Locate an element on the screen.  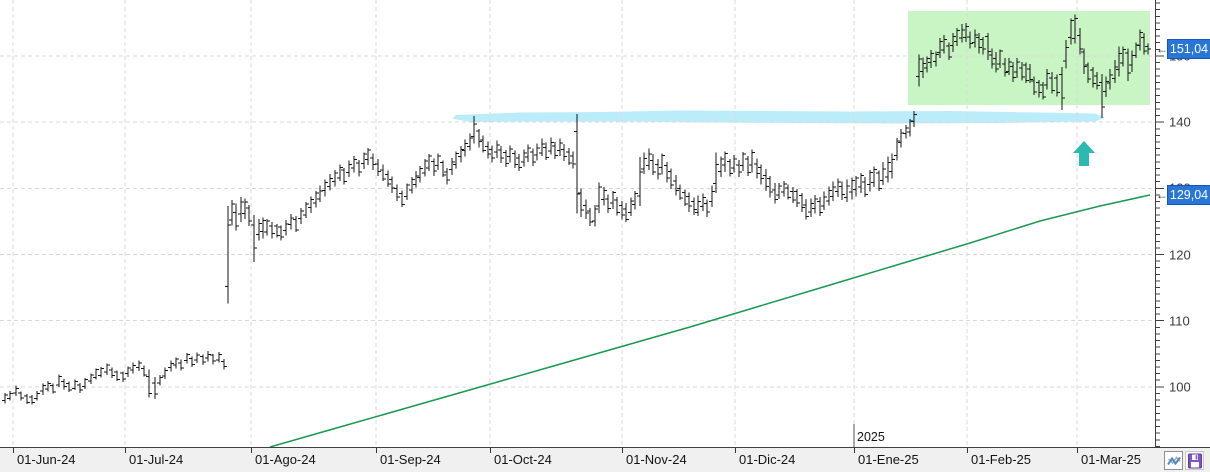
resistance-highlight is located at coordinates (778, 117).